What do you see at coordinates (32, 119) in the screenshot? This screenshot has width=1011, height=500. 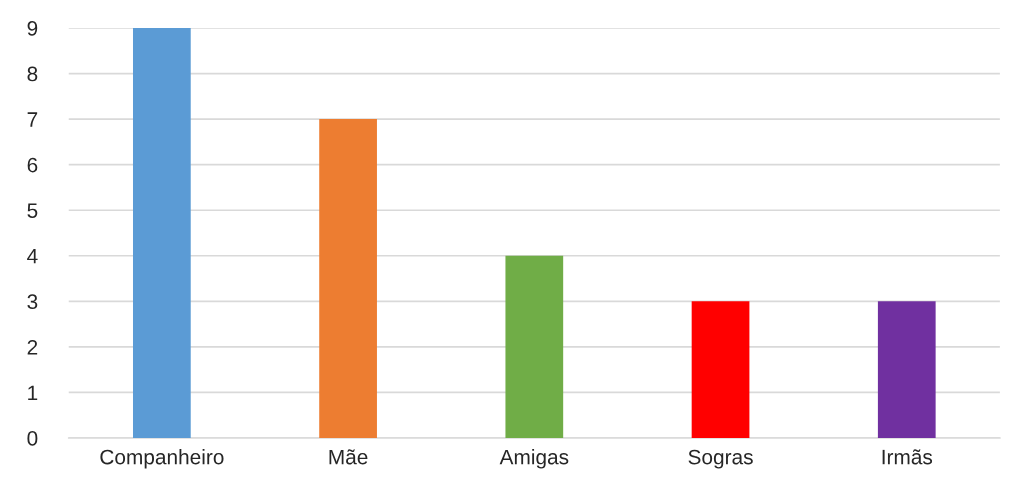 I see `y-tick-label: 7` at bounding box center [32, 119].